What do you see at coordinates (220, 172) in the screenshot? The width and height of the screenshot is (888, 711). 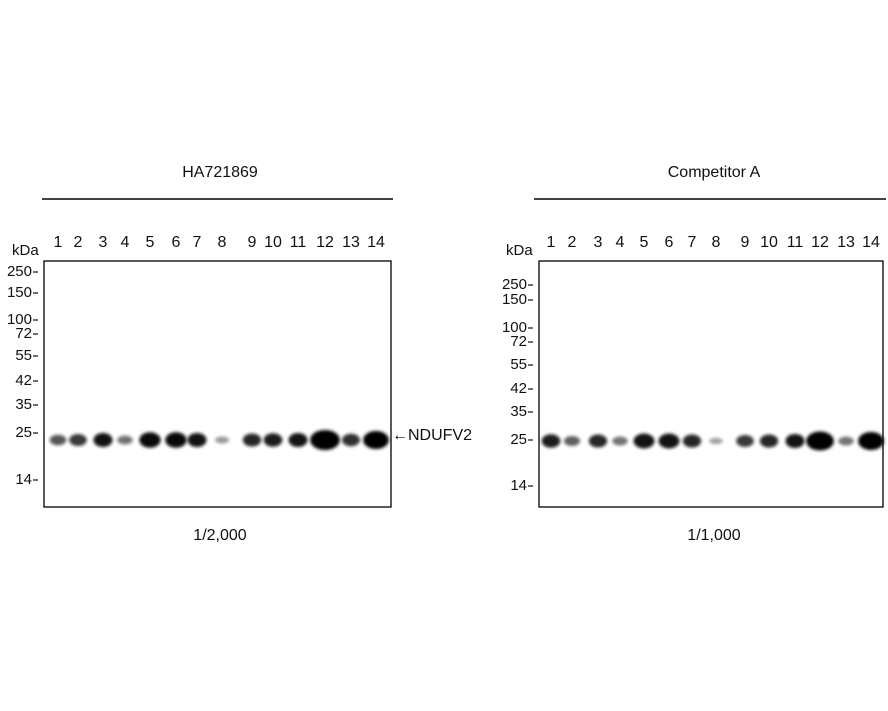 I see `panel-title: HA721869` at bounding box center [220, 172].